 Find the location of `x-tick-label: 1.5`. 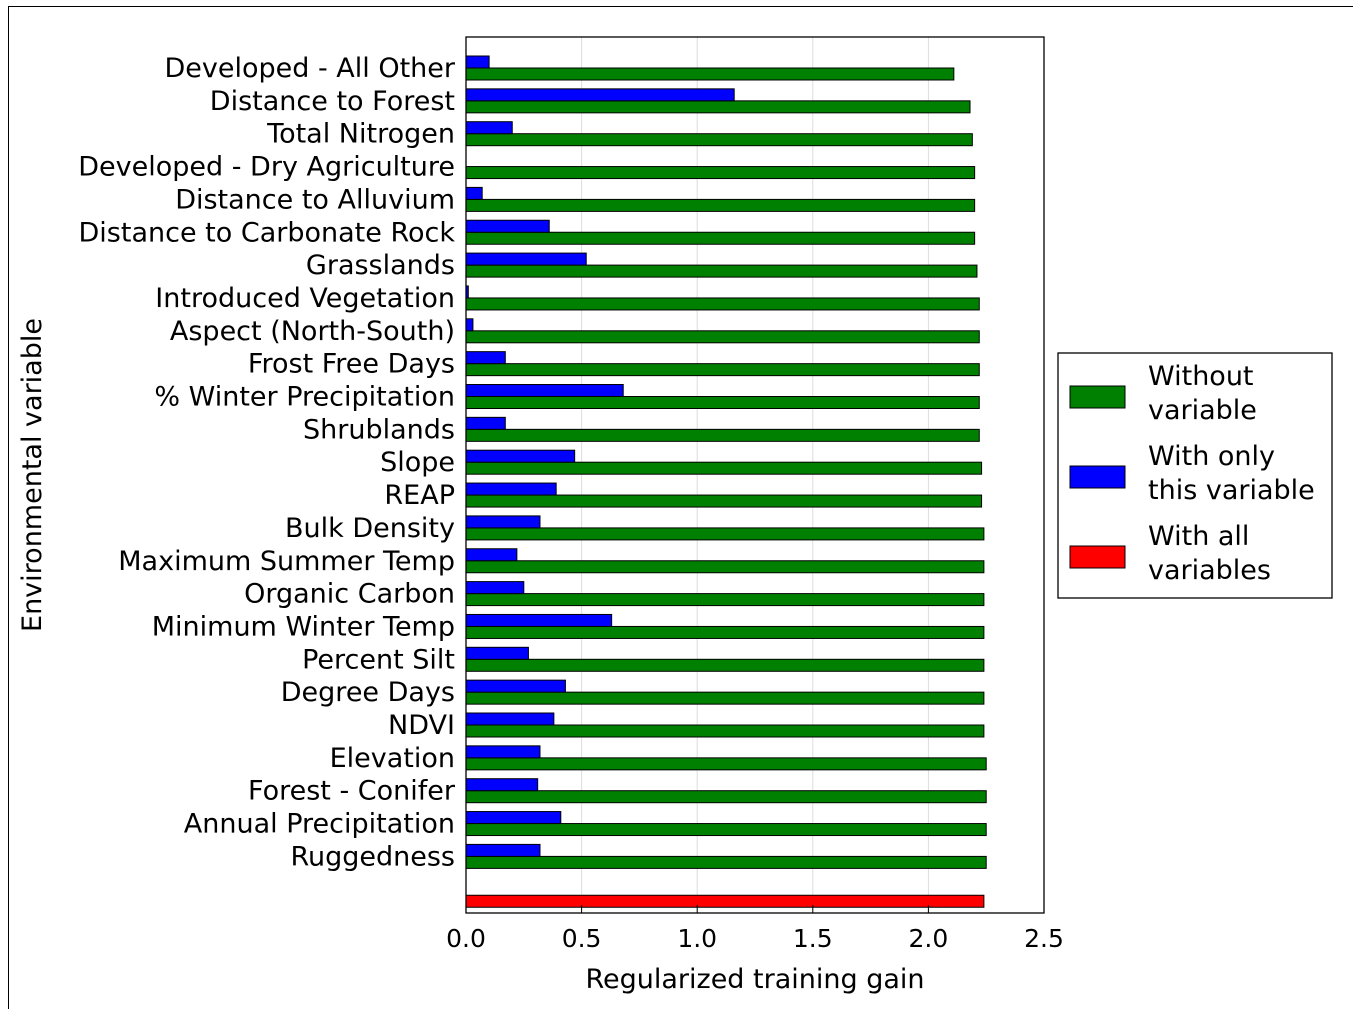

x-tick-label: 1.5 is located at coordinates (813, 938).